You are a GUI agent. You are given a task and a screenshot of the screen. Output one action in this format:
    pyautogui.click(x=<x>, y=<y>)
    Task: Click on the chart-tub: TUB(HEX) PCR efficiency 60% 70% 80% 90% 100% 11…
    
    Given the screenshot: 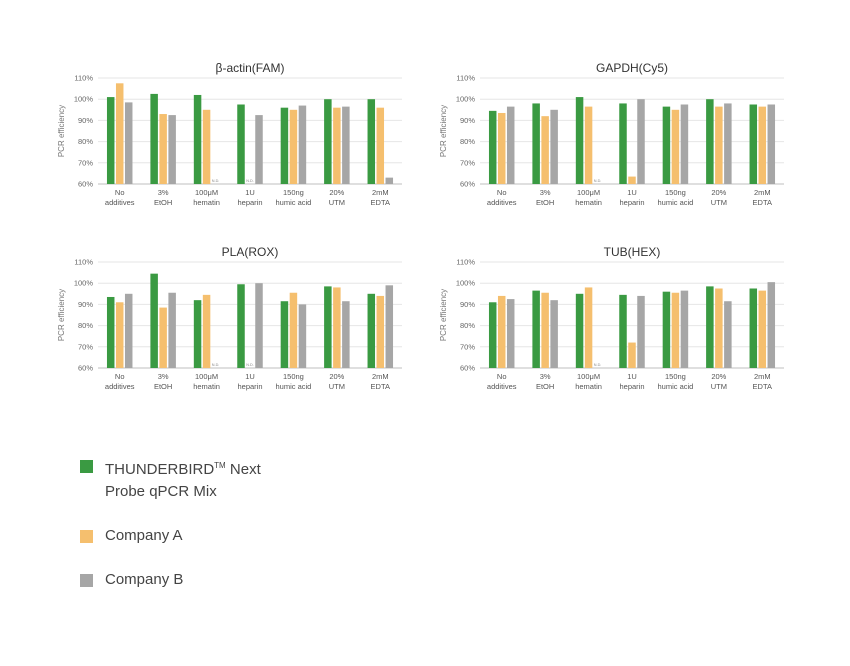 What is the action you would take?
    pyautogui.click(x=611, y=318)
    